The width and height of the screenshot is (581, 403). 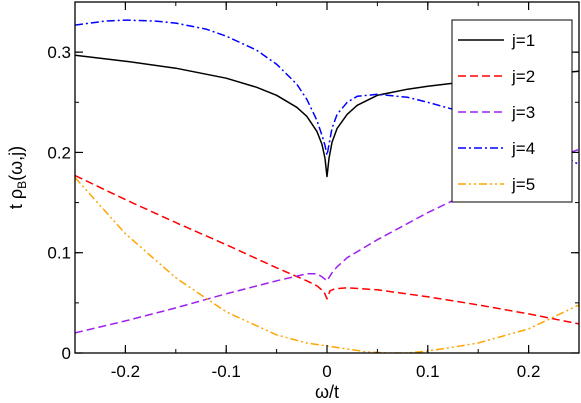 What do you see at coordinates (496, 112) in the screenshot?
I see `legend-items: j=1 j=2 j=3 j=4 j=5` at bounding box center [496, 112].